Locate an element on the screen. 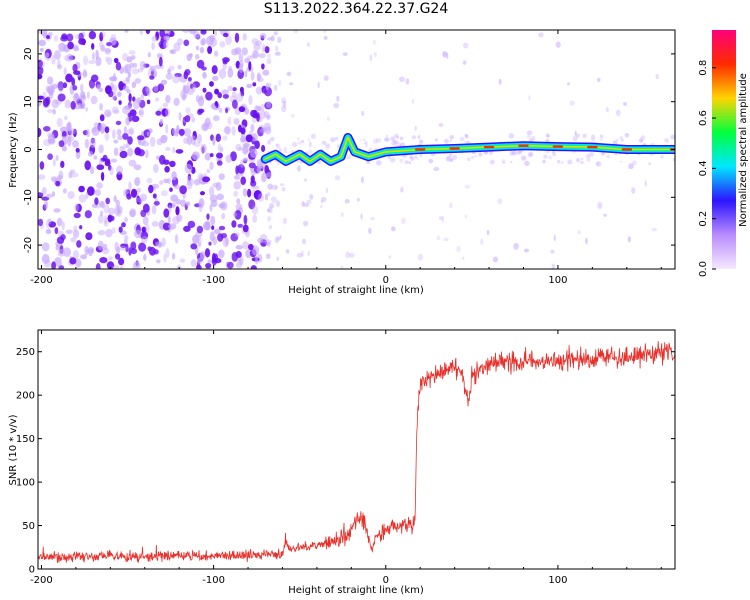 The width and height of the screenshot is (750, 600). spectrogram-x-axis-label: Height of straight line (km) is located at coordinates (356, 290).